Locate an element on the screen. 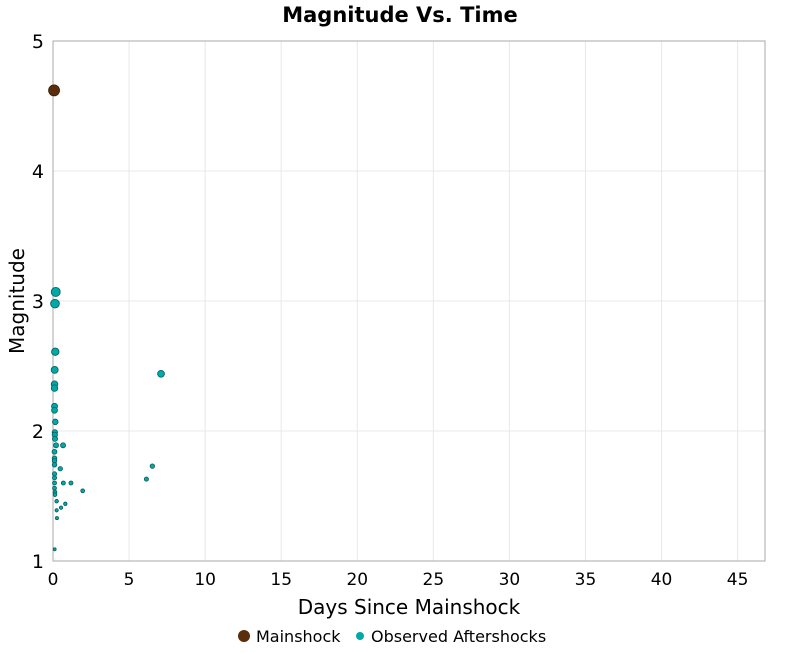 The image size is (800, 654). x-tick-label: 0 is located at coordinates (53, 580).